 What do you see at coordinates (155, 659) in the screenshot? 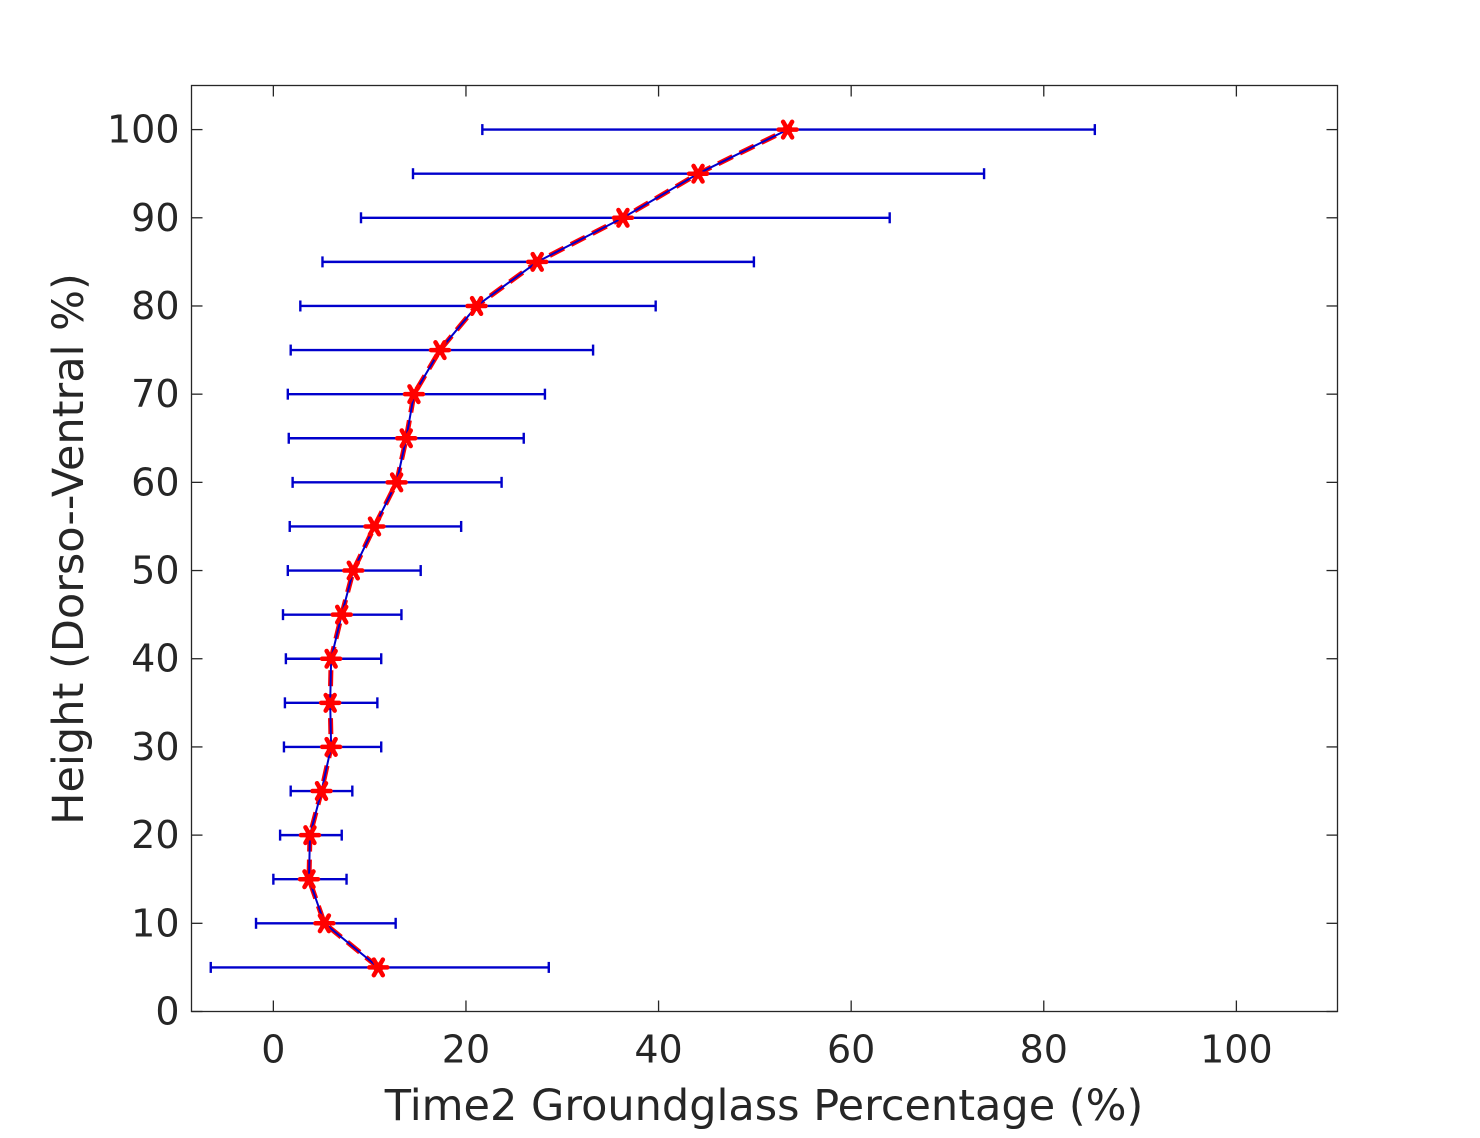
I see `y-tick-label: 40` at bounding box center [155, 659].